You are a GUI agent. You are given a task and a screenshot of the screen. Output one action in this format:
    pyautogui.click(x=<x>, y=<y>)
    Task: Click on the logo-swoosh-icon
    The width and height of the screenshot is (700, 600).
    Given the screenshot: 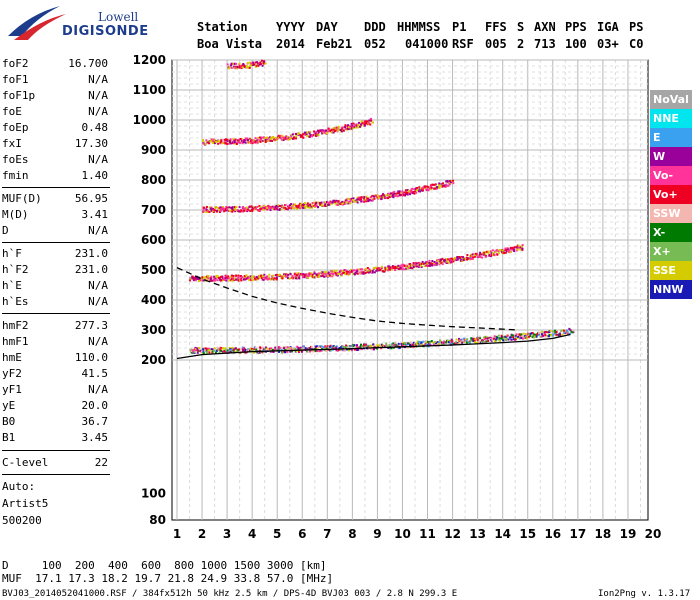 What is the action you would take?
    pyautogui.click(x=37, y=23)
    